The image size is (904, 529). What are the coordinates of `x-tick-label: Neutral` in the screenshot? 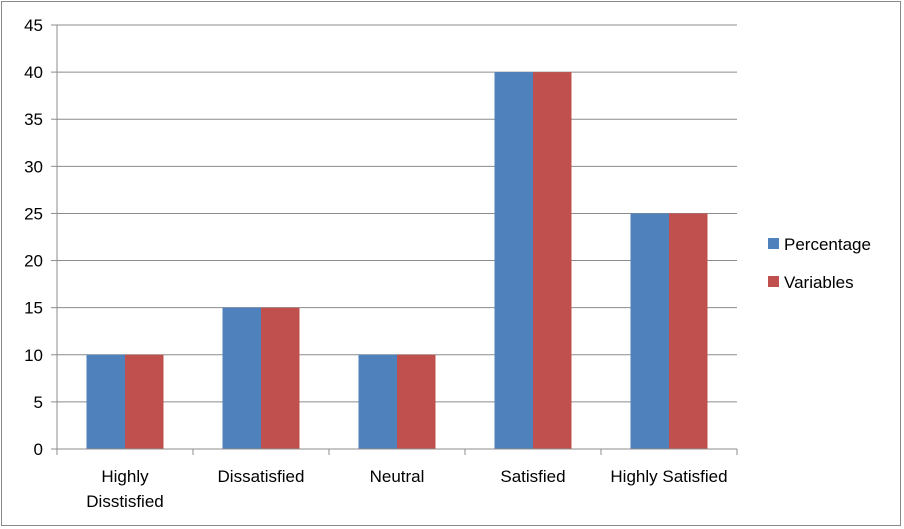 It's located at (397, 476).